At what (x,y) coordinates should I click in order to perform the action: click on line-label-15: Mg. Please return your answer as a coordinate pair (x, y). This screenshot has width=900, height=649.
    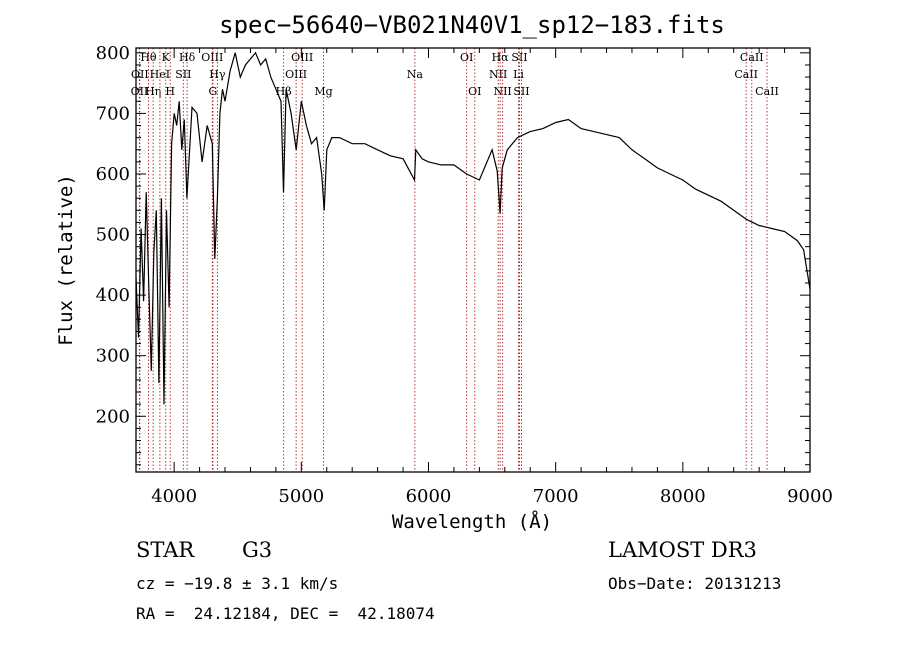
    Looking at the image, I should click on (323, 91).